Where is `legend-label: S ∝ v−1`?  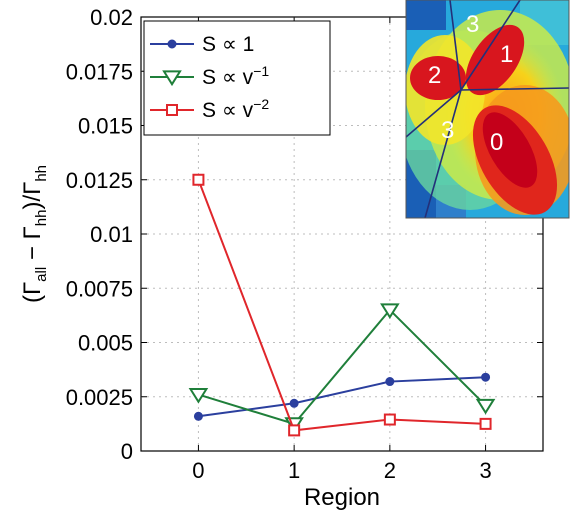 legend-label: S ∝ v−1 is located at coordinates (235, 76).